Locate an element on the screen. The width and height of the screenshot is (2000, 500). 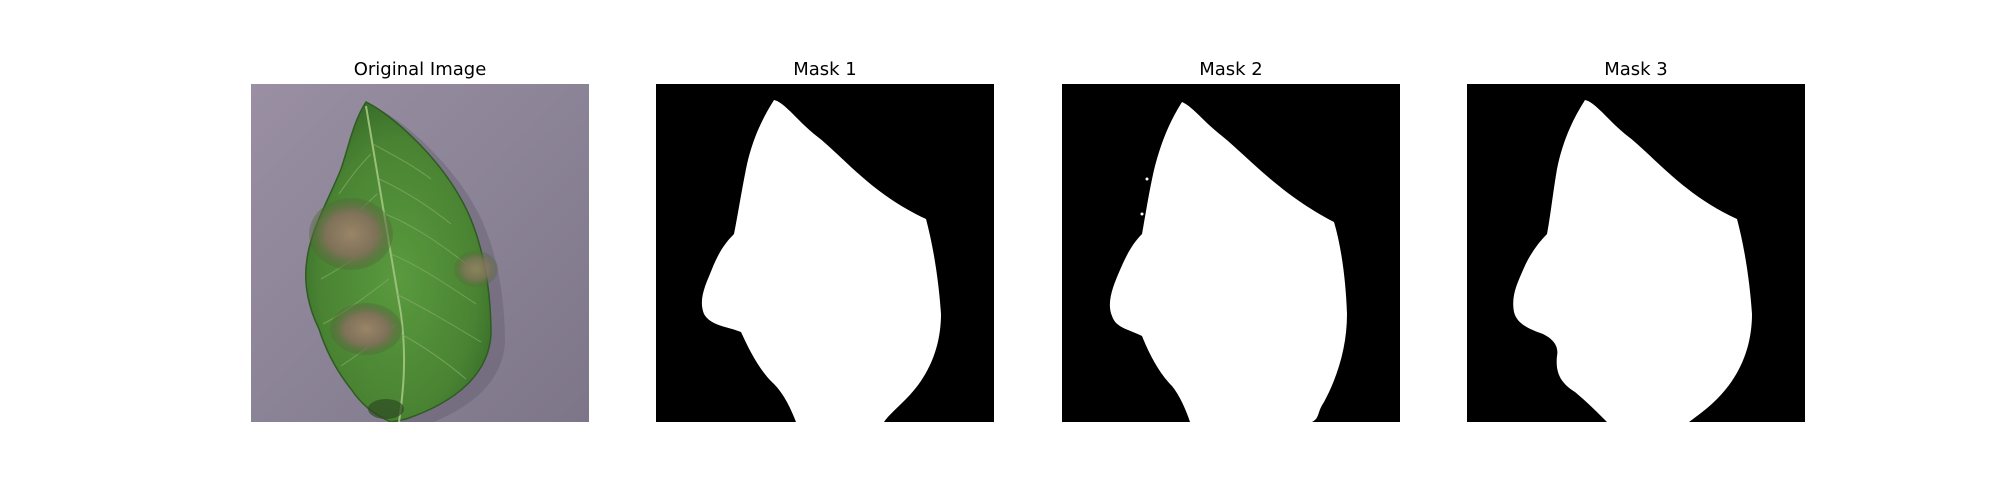
lesion-upper is located at coordinates (351, 234).